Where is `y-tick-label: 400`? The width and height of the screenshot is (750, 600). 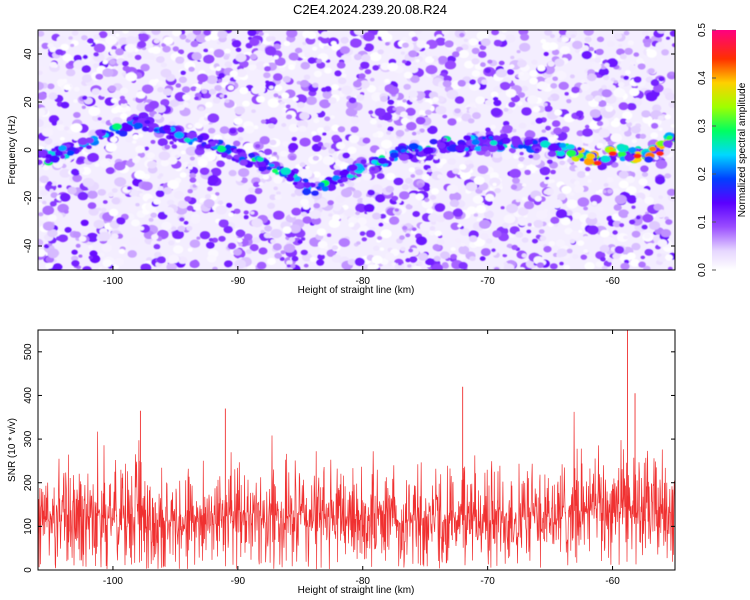 y-tick-label: 400 is located at coordinates (28, 395).